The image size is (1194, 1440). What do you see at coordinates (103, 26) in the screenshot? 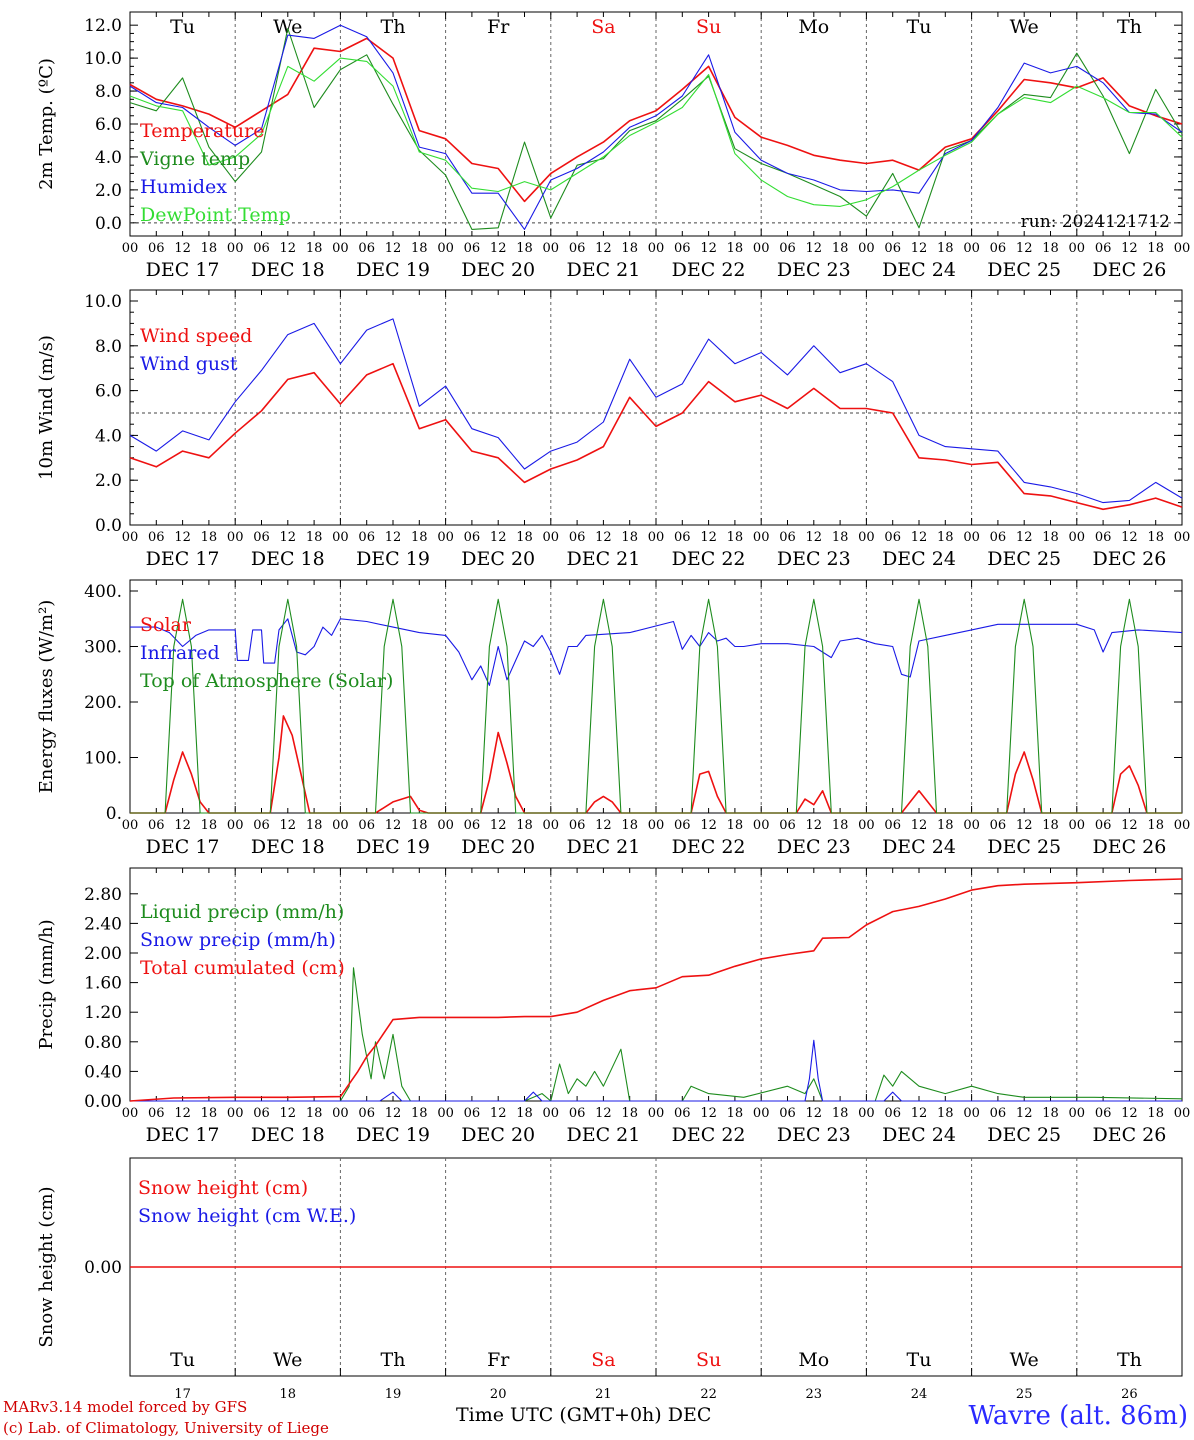
I see `y-tick-label: 12.0` at bounding box center [103, 26].